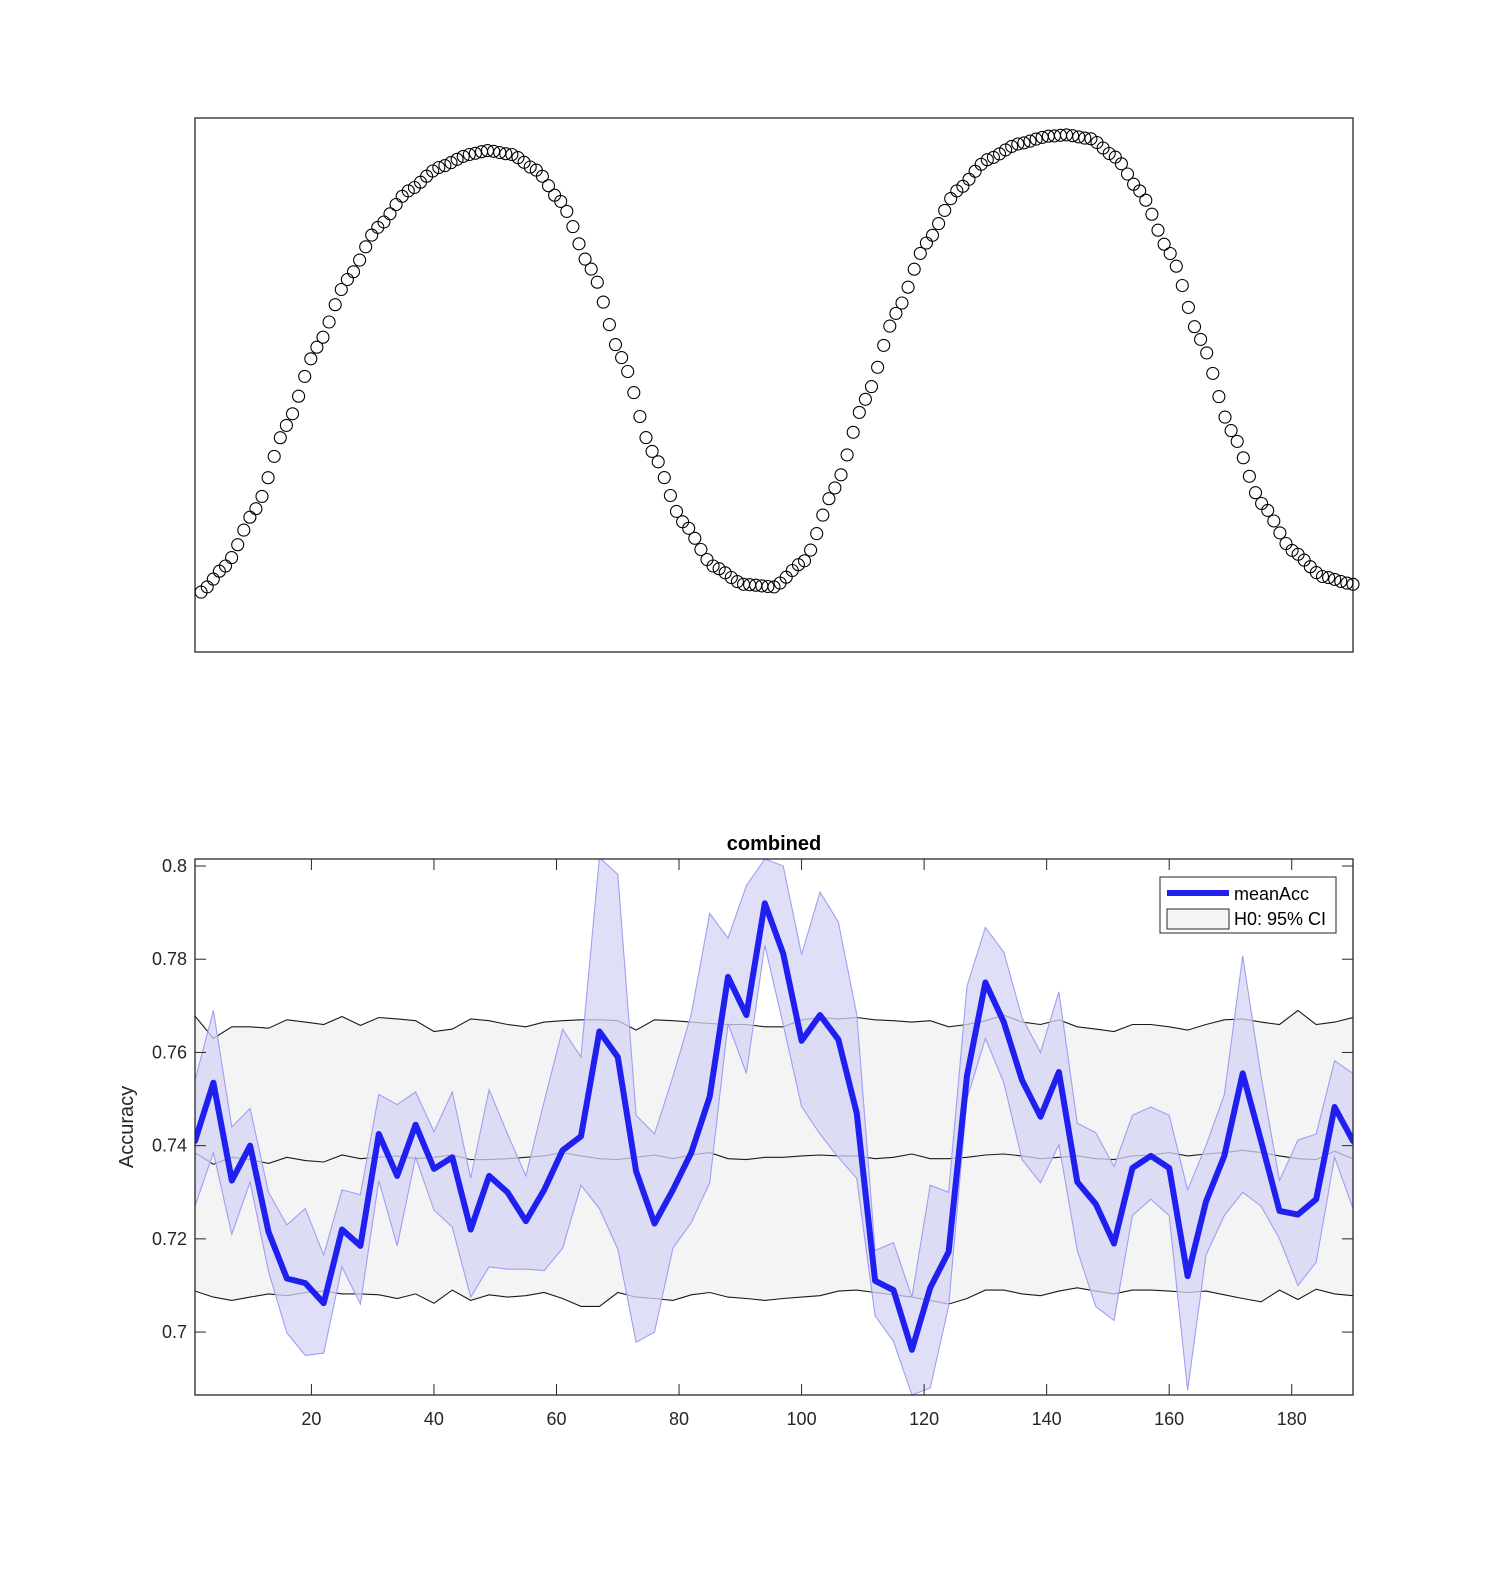 This screenshot has height=1573, width=1500. I want to click on x-tick-label: 140, so click(1047, 1419).